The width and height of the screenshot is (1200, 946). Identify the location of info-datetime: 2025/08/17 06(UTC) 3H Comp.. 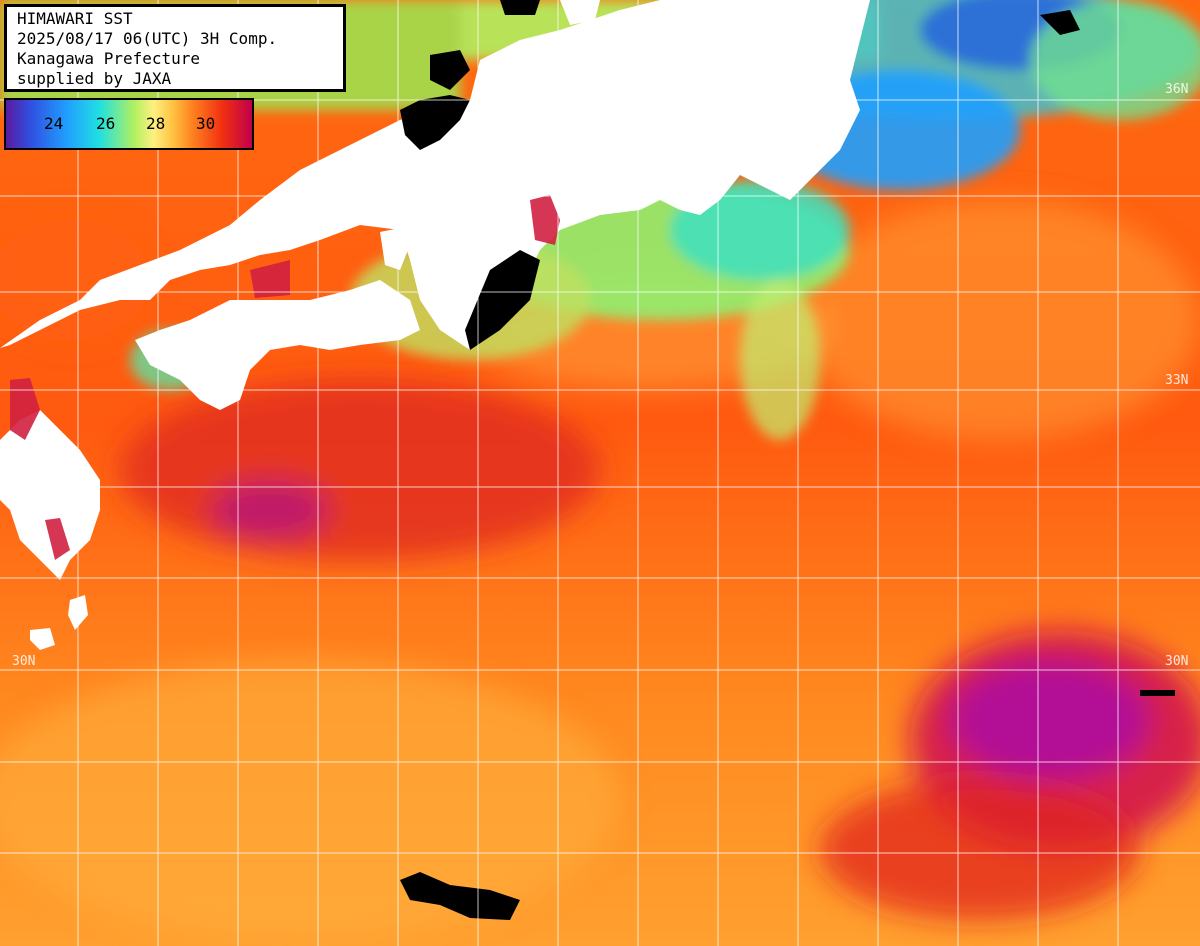
(147, 38).